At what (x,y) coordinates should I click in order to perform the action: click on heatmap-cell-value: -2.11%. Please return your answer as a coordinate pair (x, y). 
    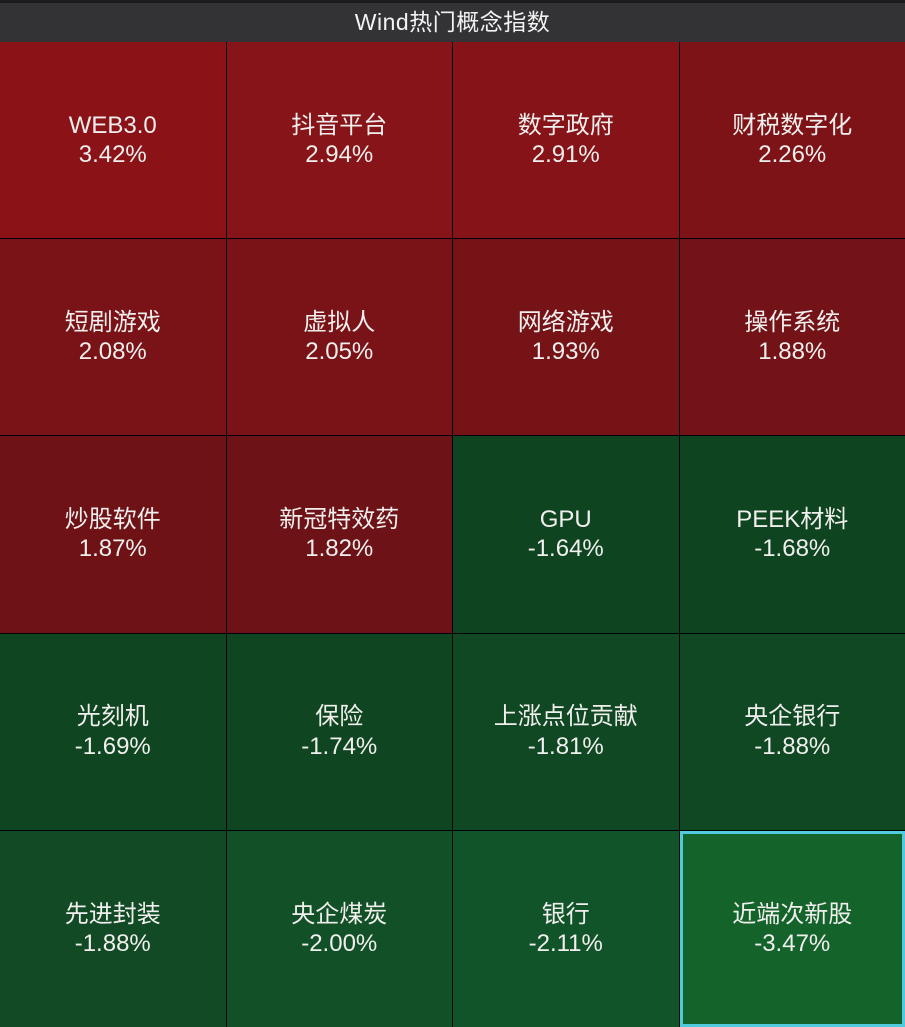
    Looking at the image, I should click on (565, 943).